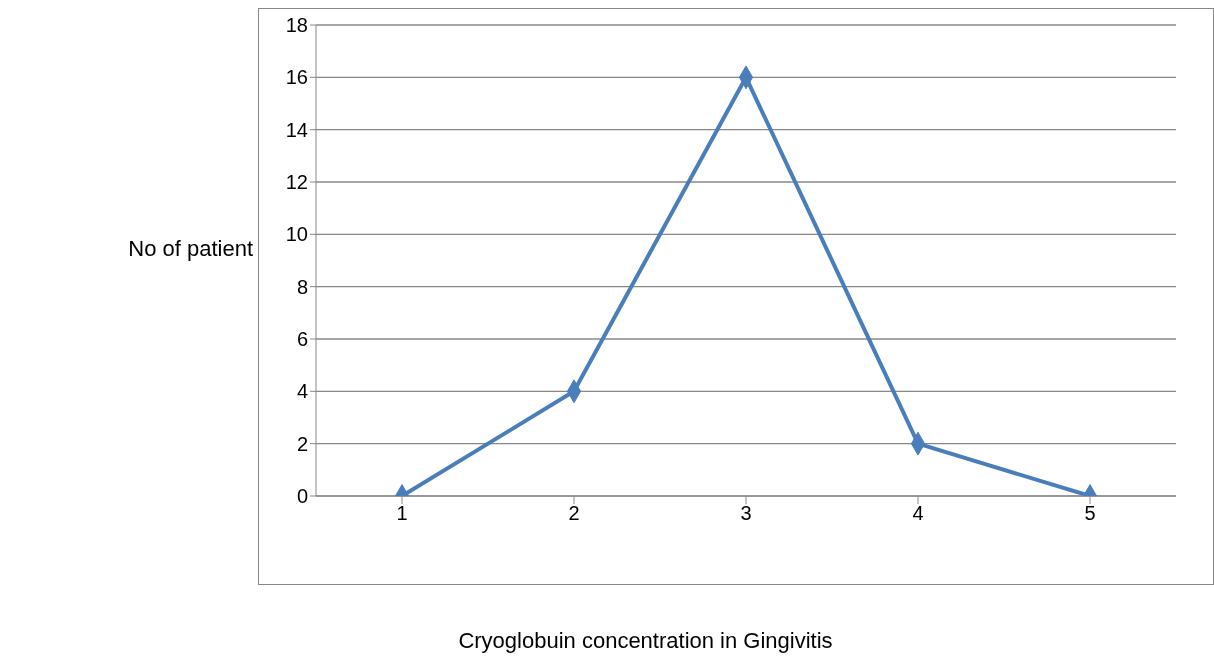  I want to click on y-tick-label: 18, so click(296, 25).